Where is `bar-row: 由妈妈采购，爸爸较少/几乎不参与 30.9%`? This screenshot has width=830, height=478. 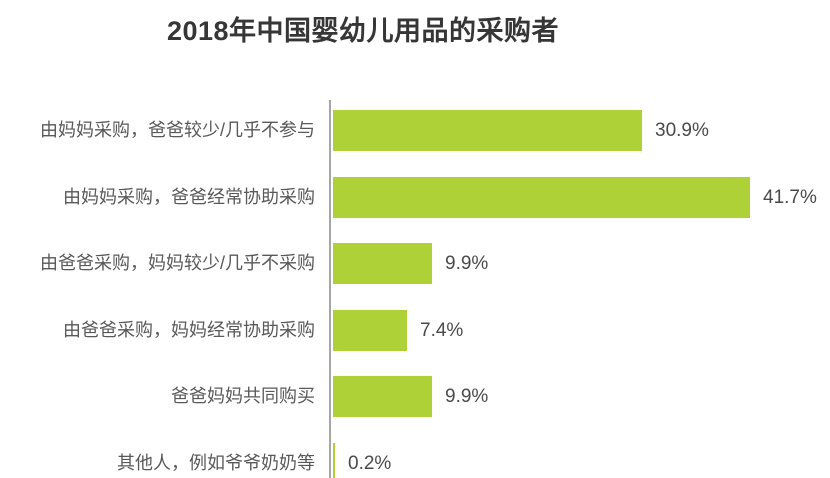 bar-row: 由妈妈采购，爸爸较少/几乎不参与 30.9% is located at coordinates (415, 130).